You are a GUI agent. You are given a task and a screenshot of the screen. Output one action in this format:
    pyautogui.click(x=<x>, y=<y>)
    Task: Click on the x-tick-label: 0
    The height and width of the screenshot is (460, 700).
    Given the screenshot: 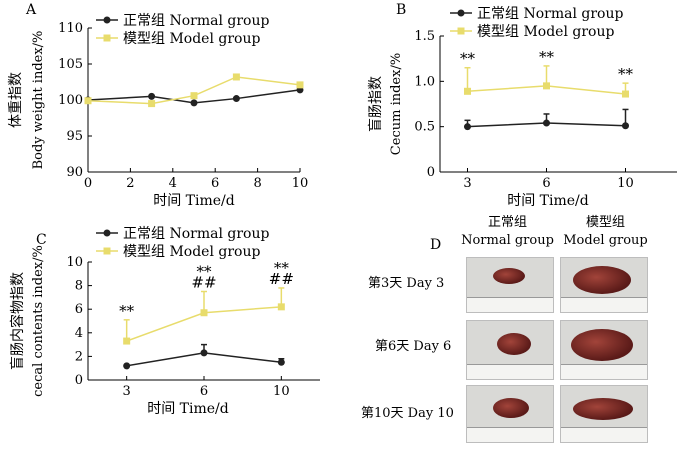 What is the action you would take?
    pyautogui.click(x=88, y=183)
    